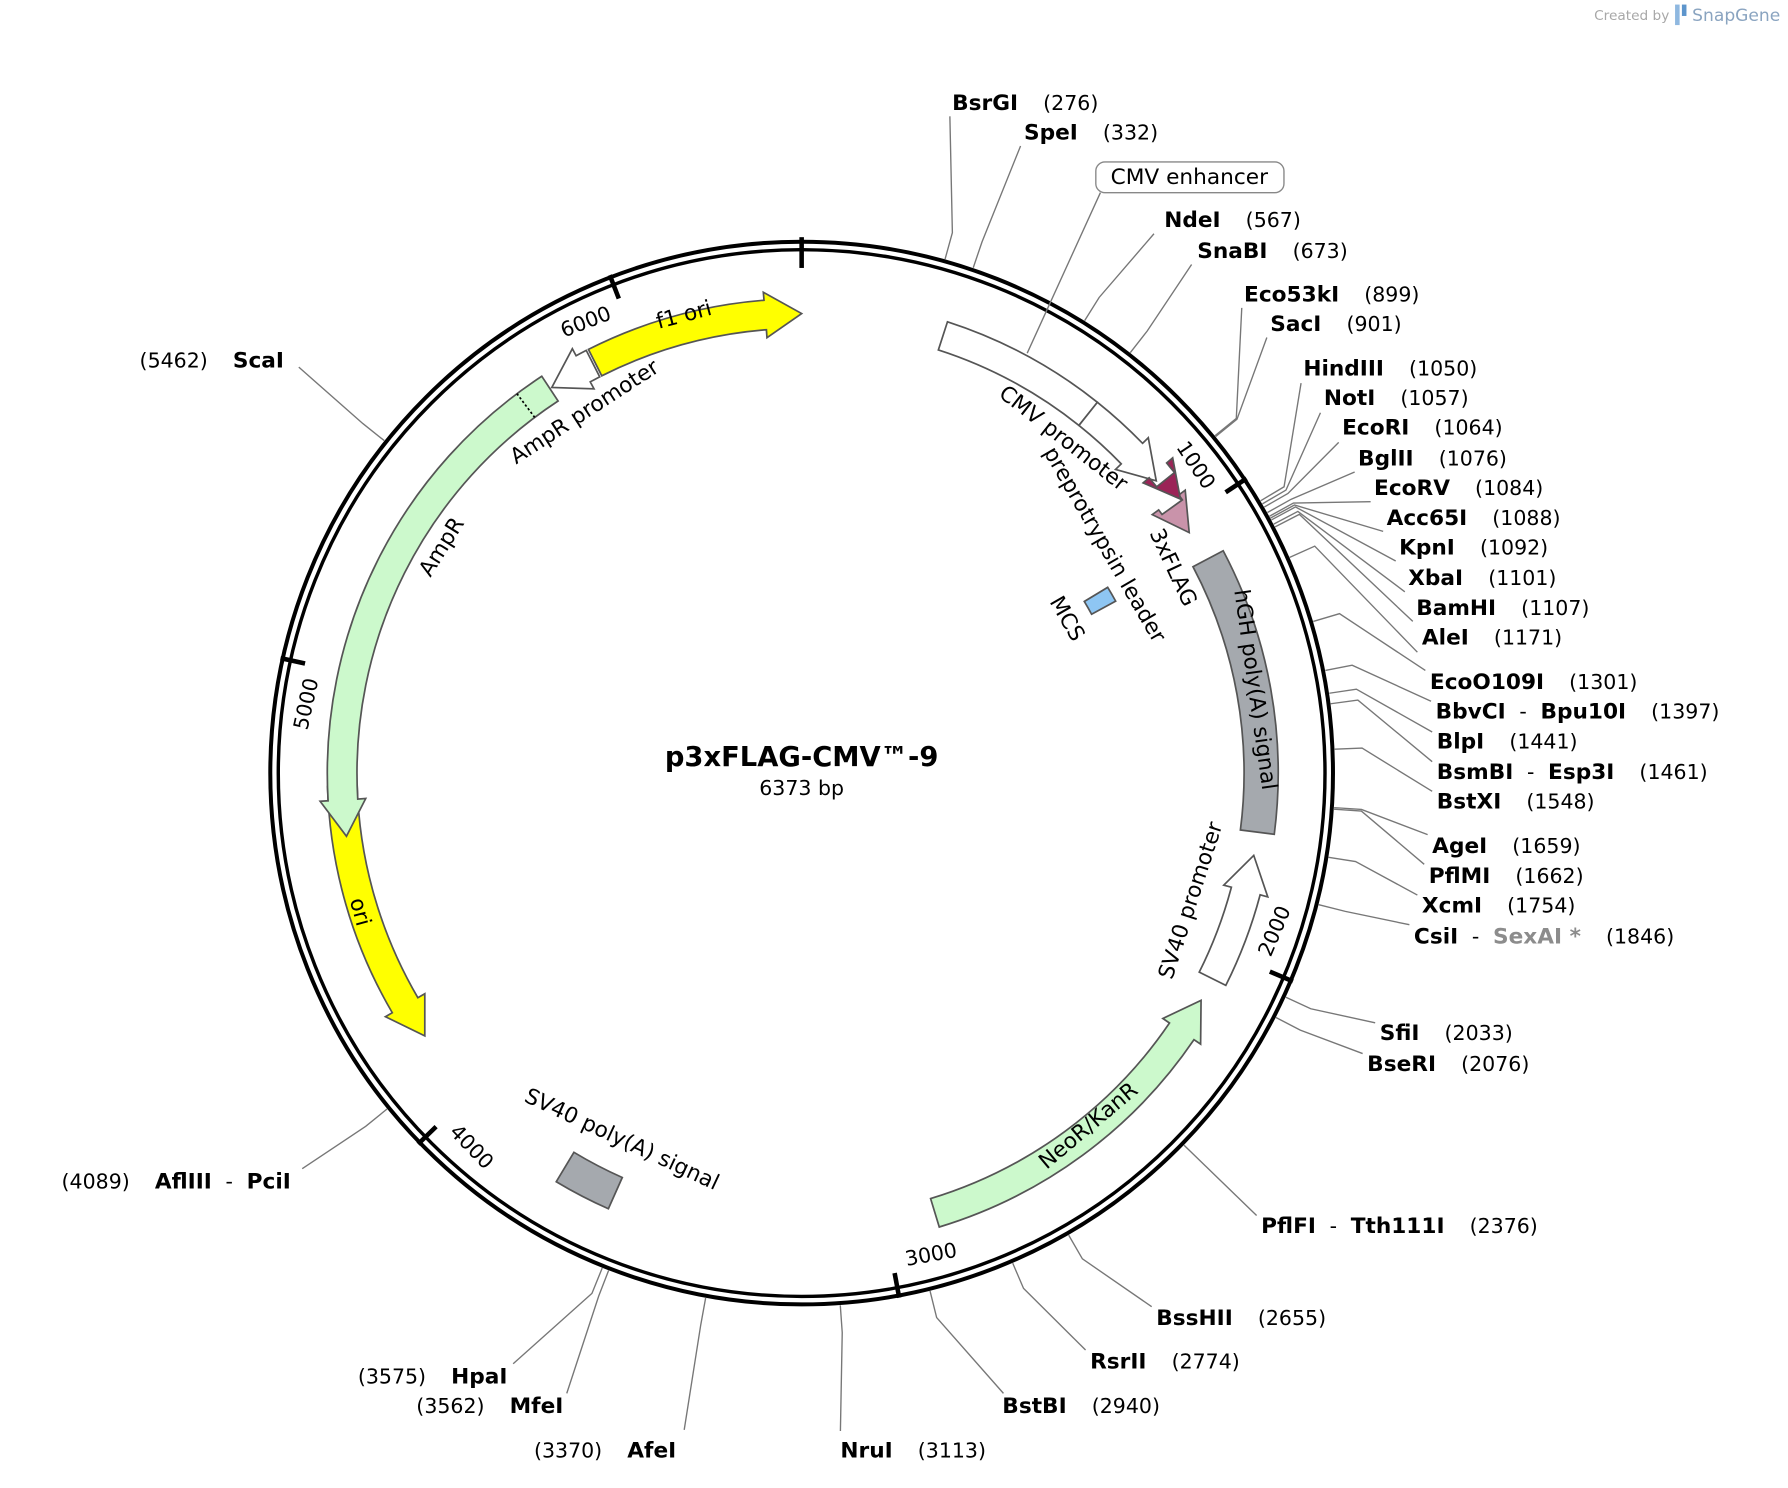  What do you see at coordinates (1401, 1064) in the screenshot?
I see `enzyme-name: BseRI` at bounding box center [1401, 1064].